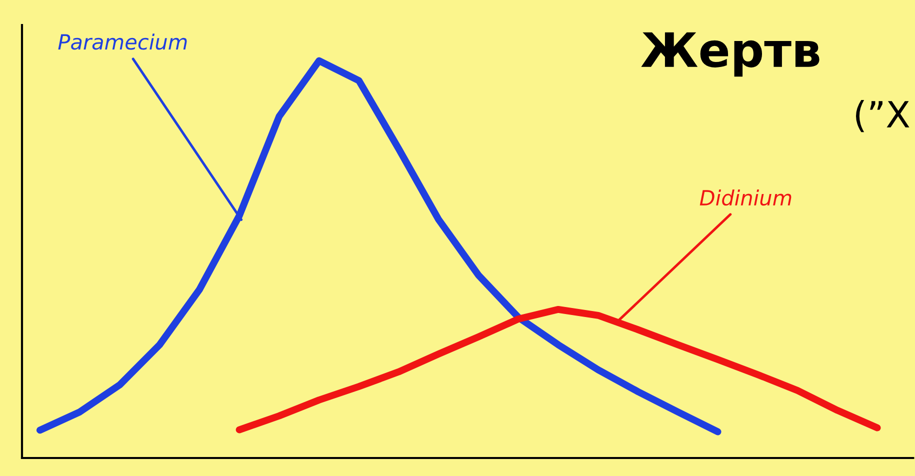  Describe the element at coordinates (746, 198) in the screenshot. I see `text: Didinium` at that location.